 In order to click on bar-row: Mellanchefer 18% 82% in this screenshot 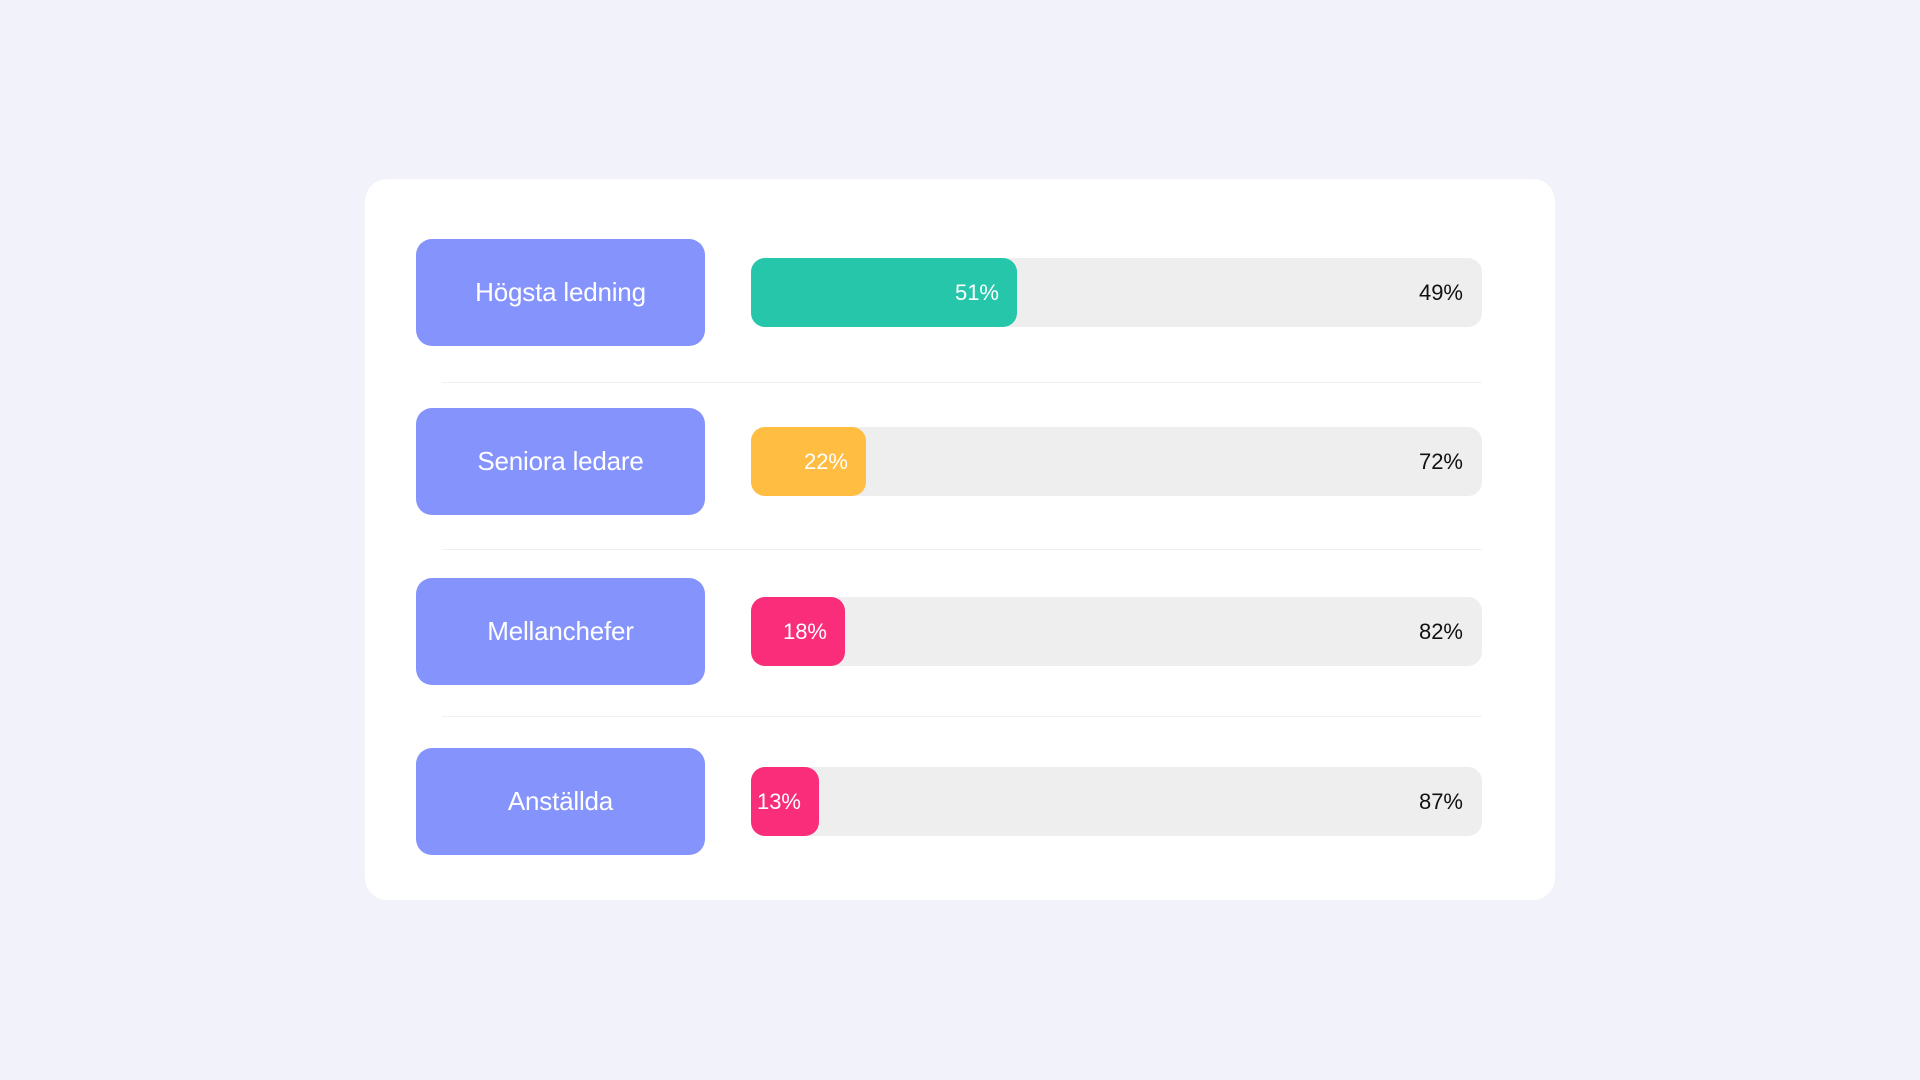, I will do `click(960, 631)`.